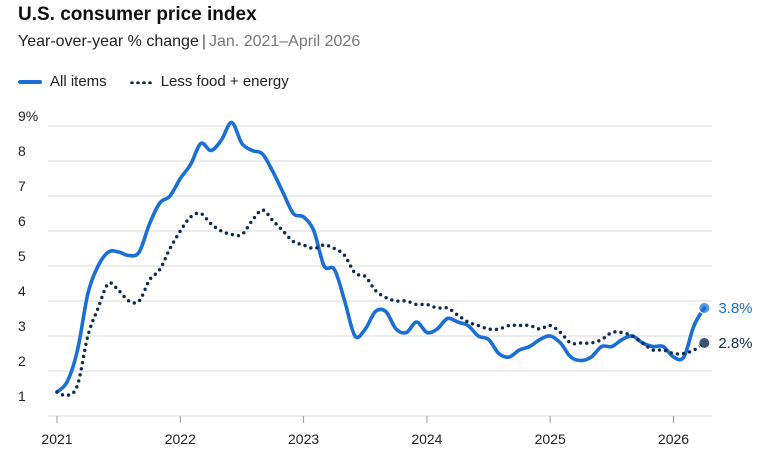 This screenshot has height=457, width=760. What do you see at coordinates (725, 326) in the screenshot?
I see `end-markers: 3.8% 2.8%` at bounding box center [725, 326].